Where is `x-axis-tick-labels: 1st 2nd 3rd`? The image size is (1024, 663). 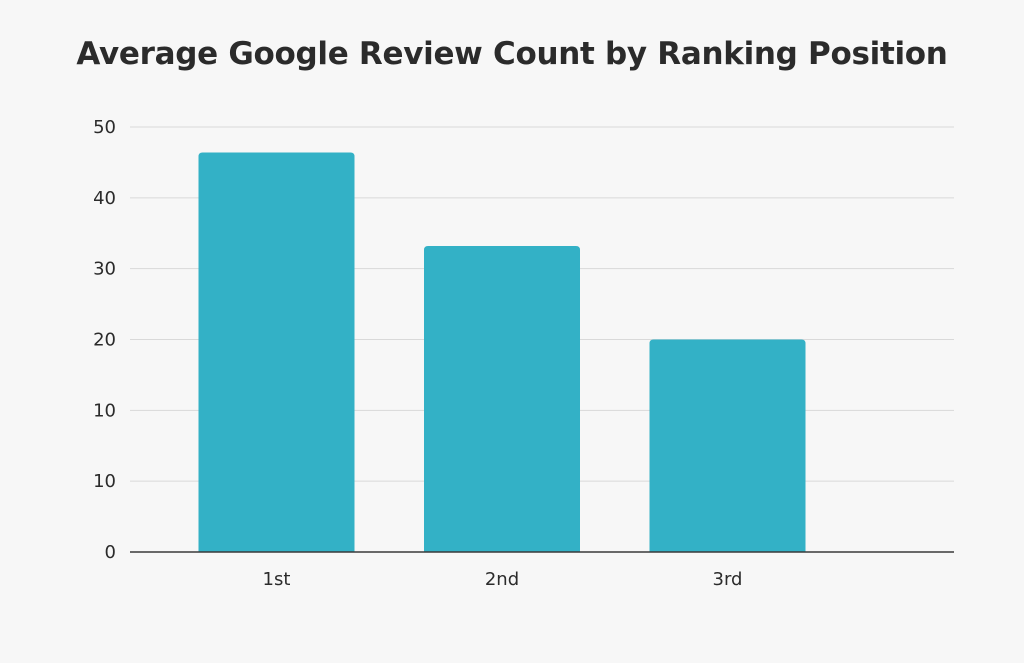
x-axis-tick-labels: 1st 2nd 3rd is located at coordinates (503, 579).